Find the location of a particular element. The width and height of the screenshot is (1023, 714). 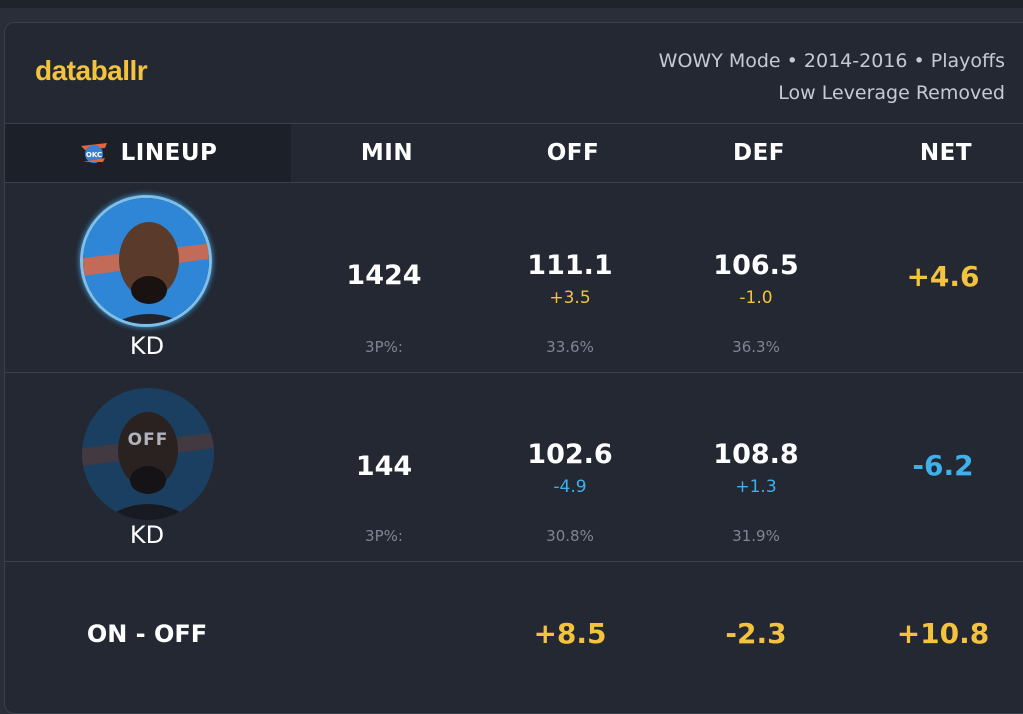

on-off-off-diff: +8.5 is located at coordinates (570, 633).